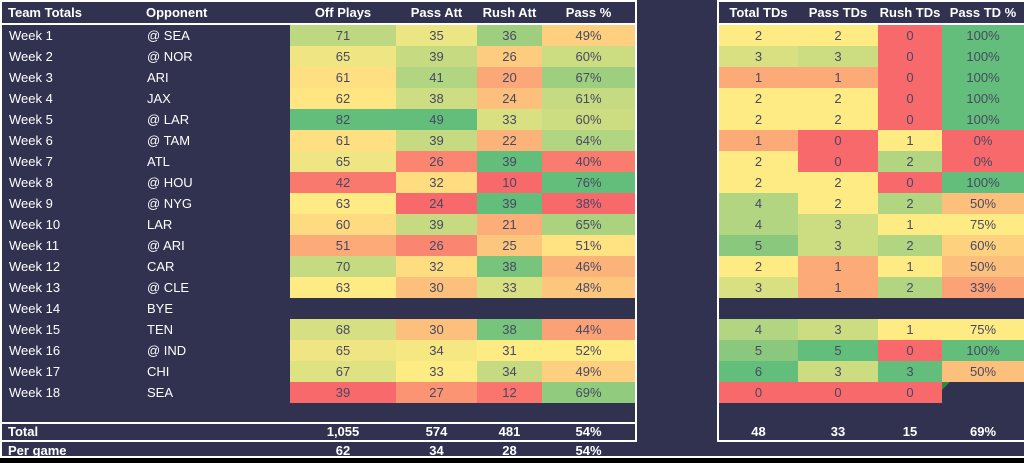  What do you see at coordinates (509, 450) in the screenshot?
I see `per-game-rush-att-cell: 28` at bounding box center [509, 450].